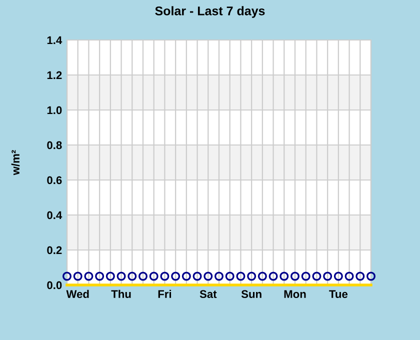  I want to click on y-tick-label: 0.2, so click(54, 250).